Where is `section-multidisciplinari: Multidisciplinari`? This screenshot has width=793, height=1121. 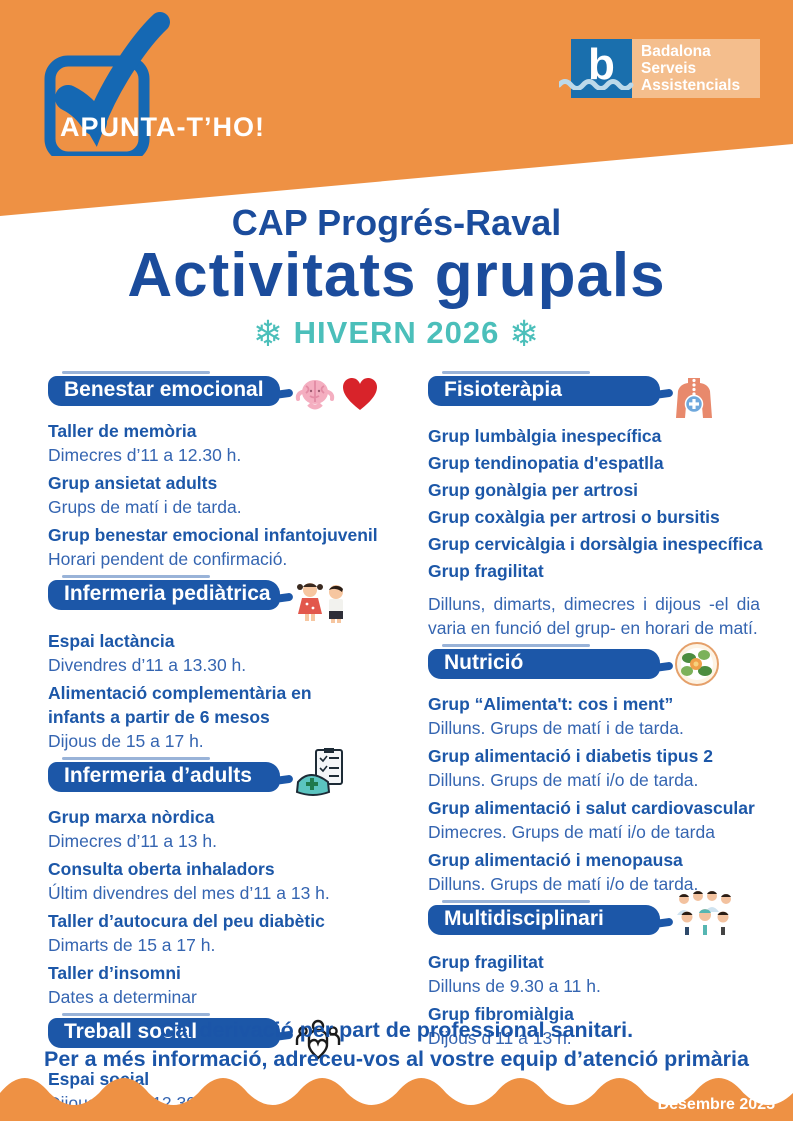
section-multidisciplinari: Multidisciplinari is located at coordinates (609, 970).